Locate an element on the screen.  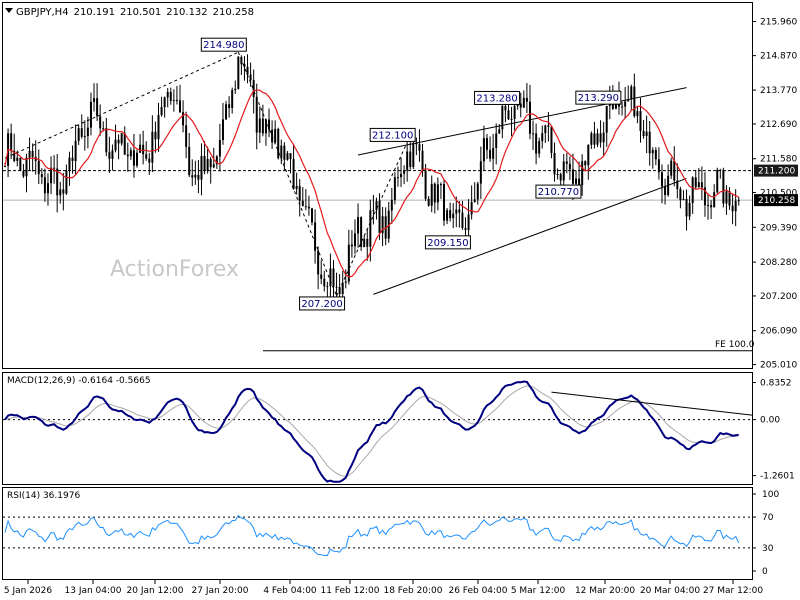
price-tick-label: 211.580 is located at coordinates (778, 160).